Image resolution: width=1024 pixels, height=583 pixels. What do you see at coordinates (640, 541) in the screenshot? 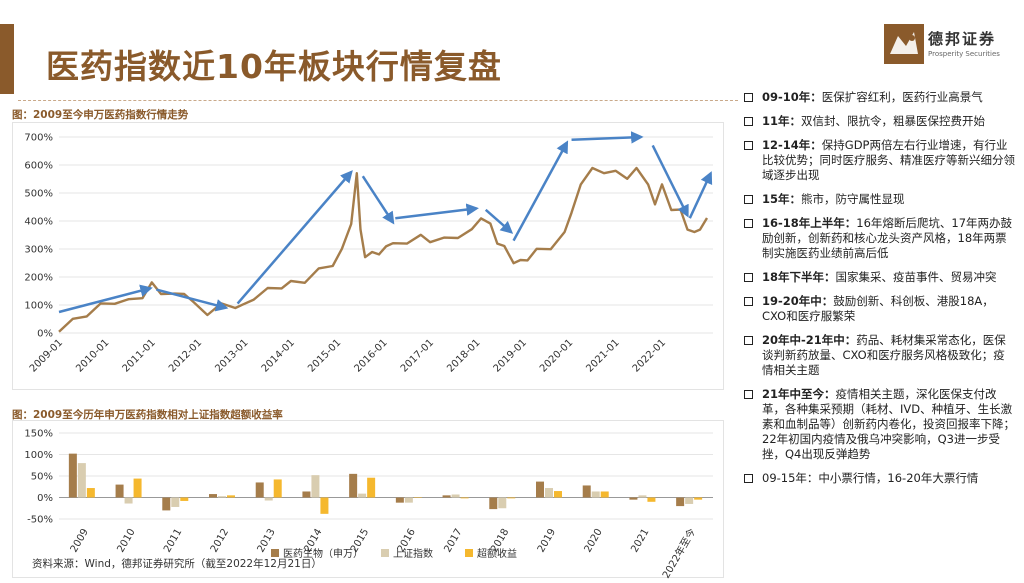
I see `x-tick-label: 2021` at bounding box center [640, 541].